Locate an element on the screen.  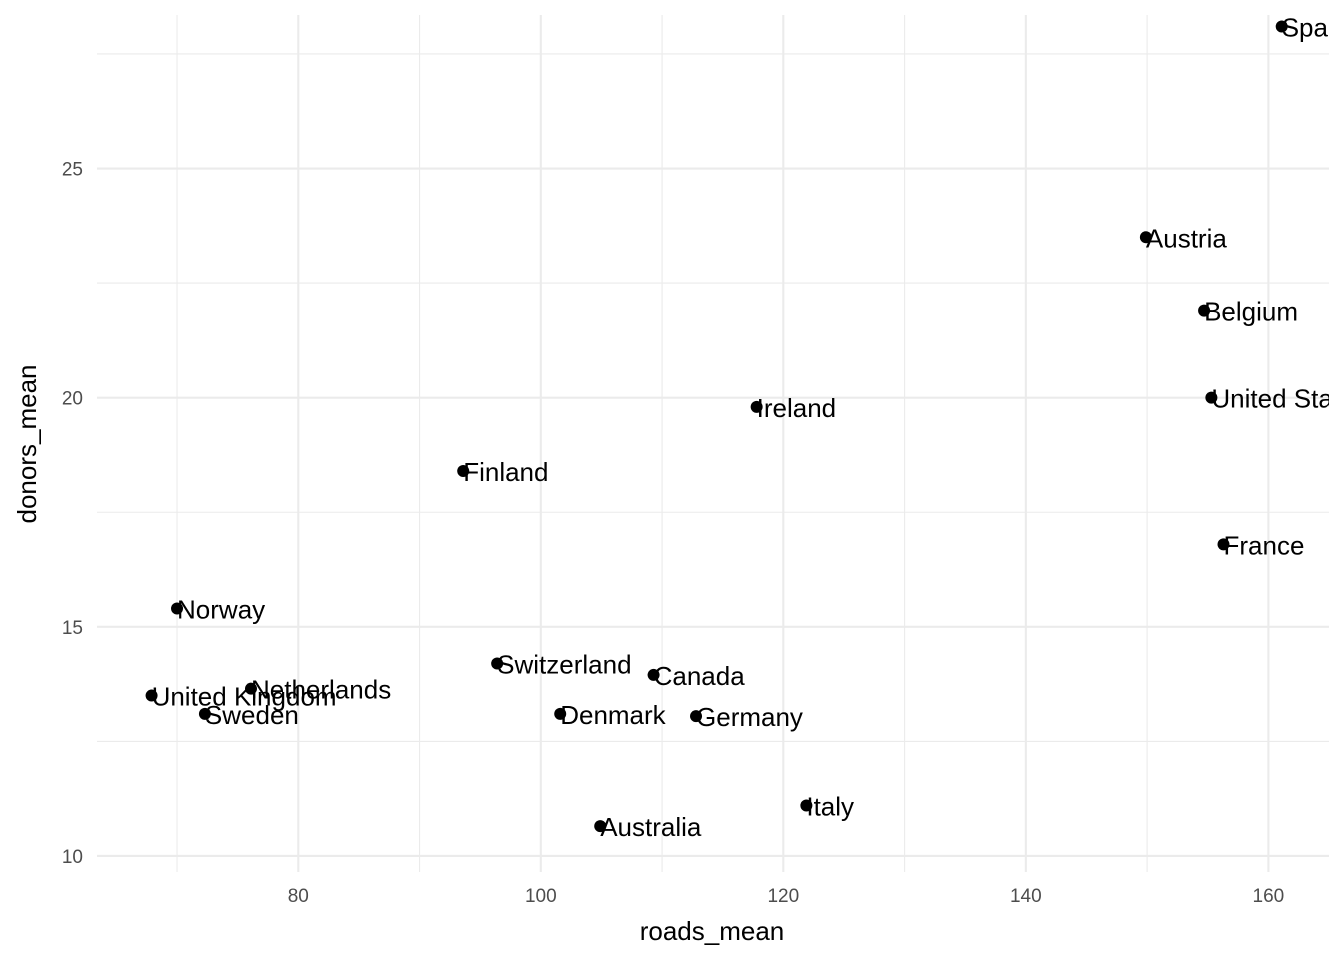
point-label: Norway is located at coordinates (221, 609).